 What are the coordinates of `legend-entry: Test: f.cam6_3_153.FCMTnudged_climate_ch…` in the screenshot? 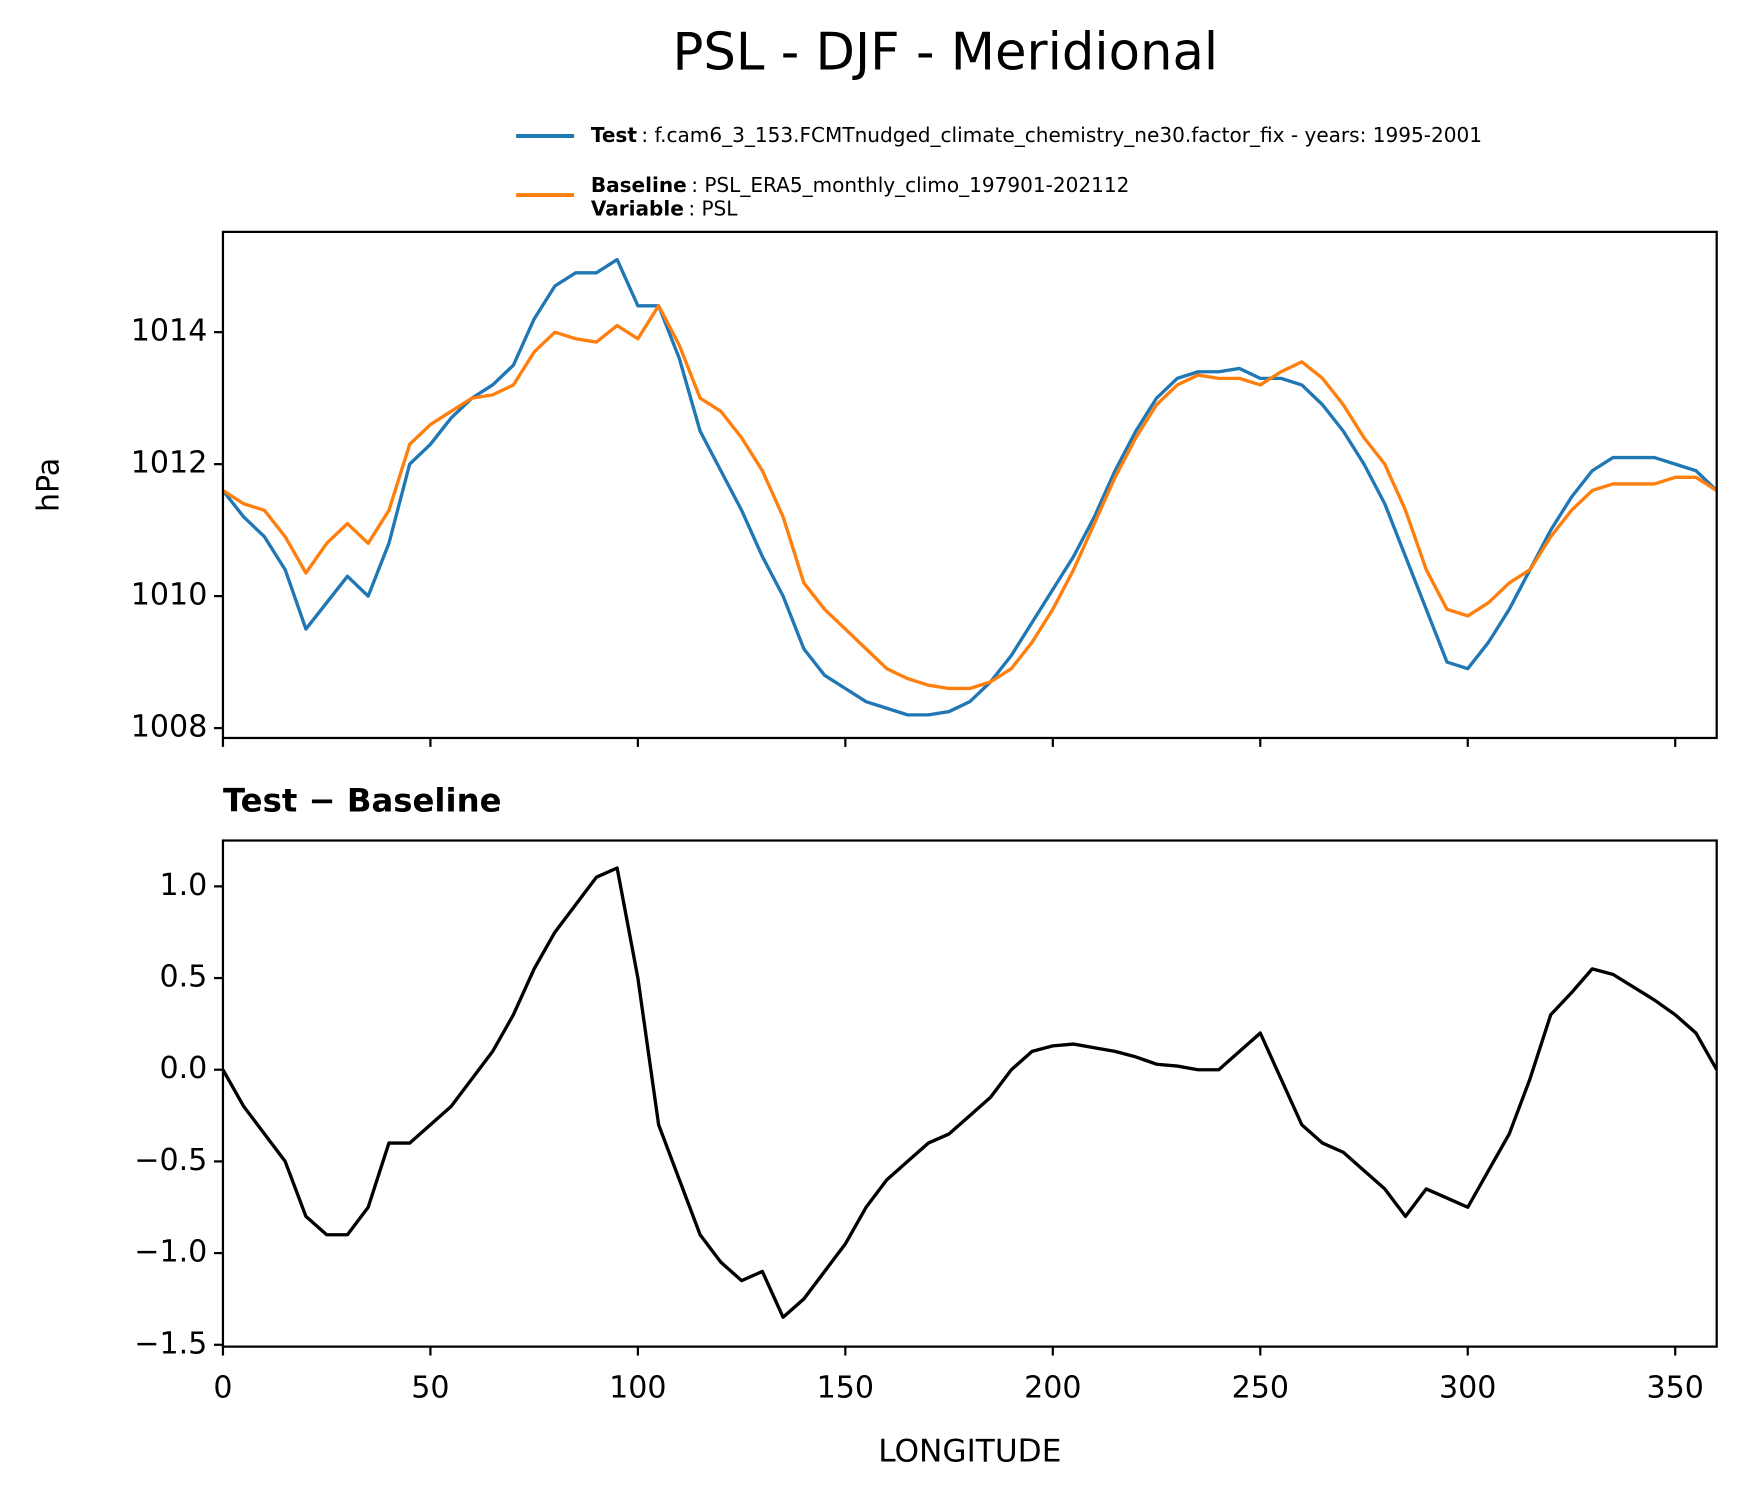 It's located at (1036, 135).